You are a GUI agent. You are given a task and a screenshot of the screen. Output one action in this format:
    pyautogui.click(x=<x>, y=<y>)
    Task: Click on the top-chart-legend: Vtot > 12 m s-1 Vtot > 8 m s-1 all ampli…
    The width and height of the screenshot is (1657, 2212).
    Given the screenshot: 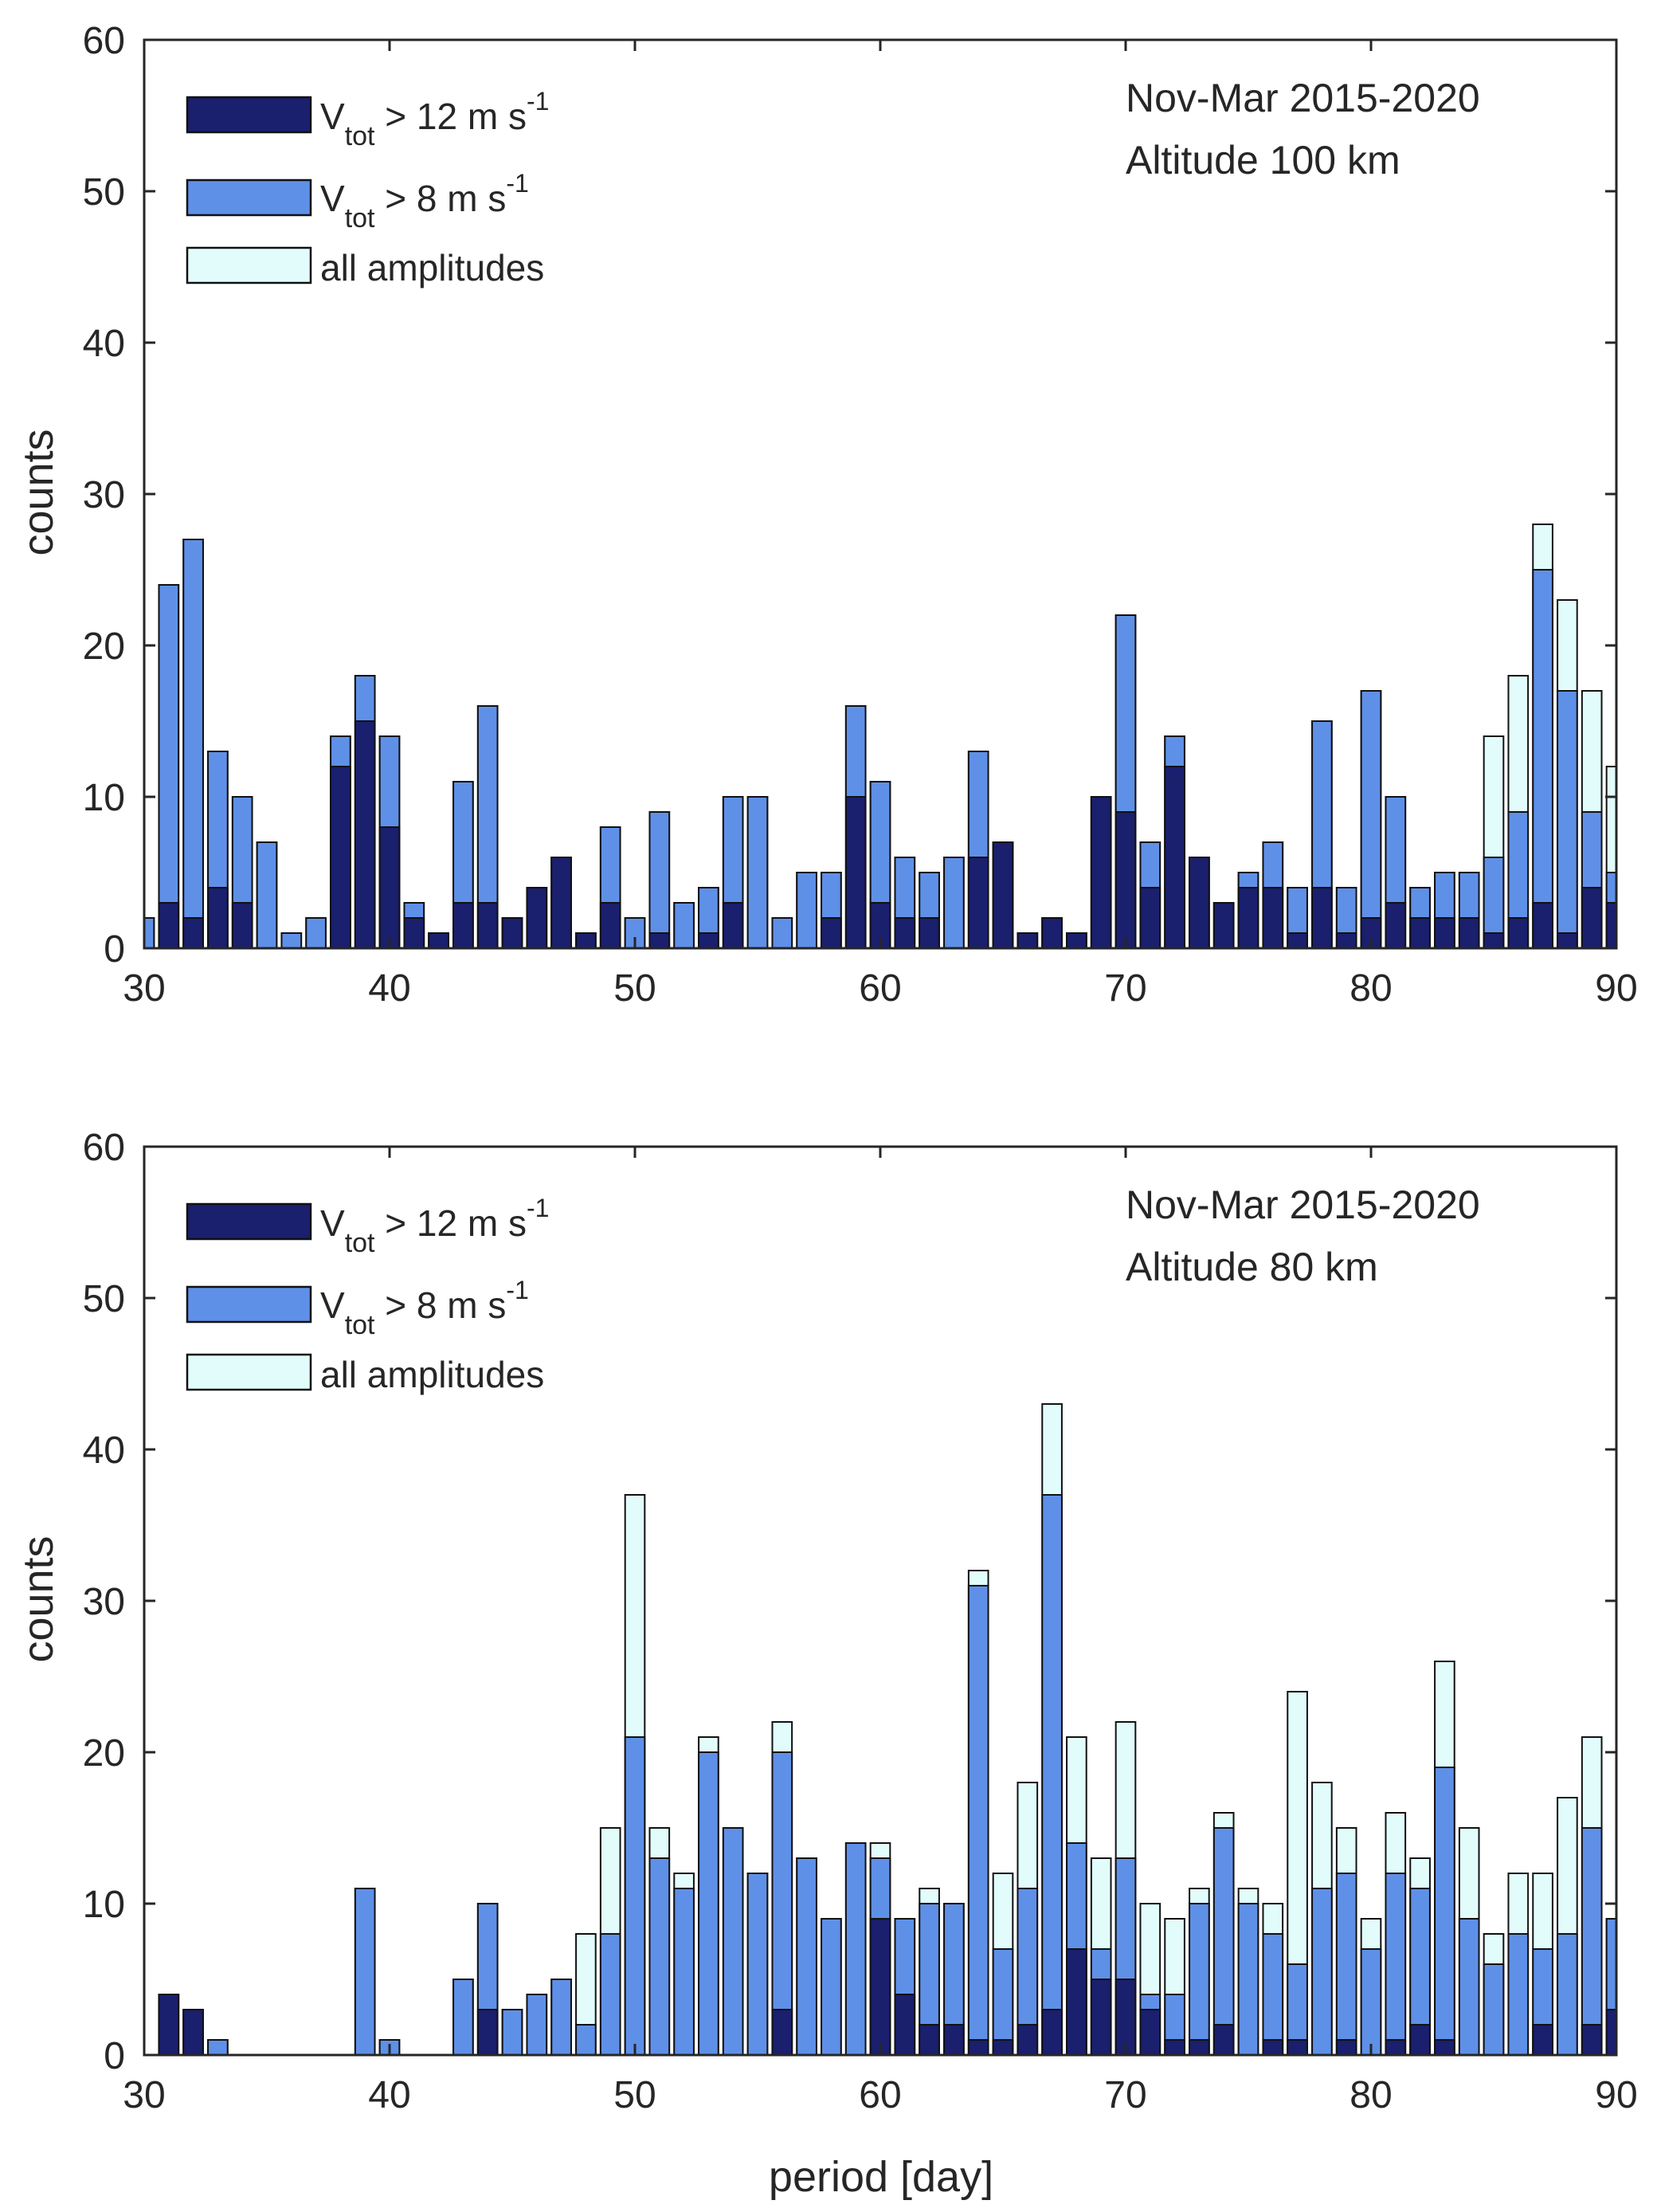 What is the action you would take?
    pyautogui.click(x=367, y=187)
    